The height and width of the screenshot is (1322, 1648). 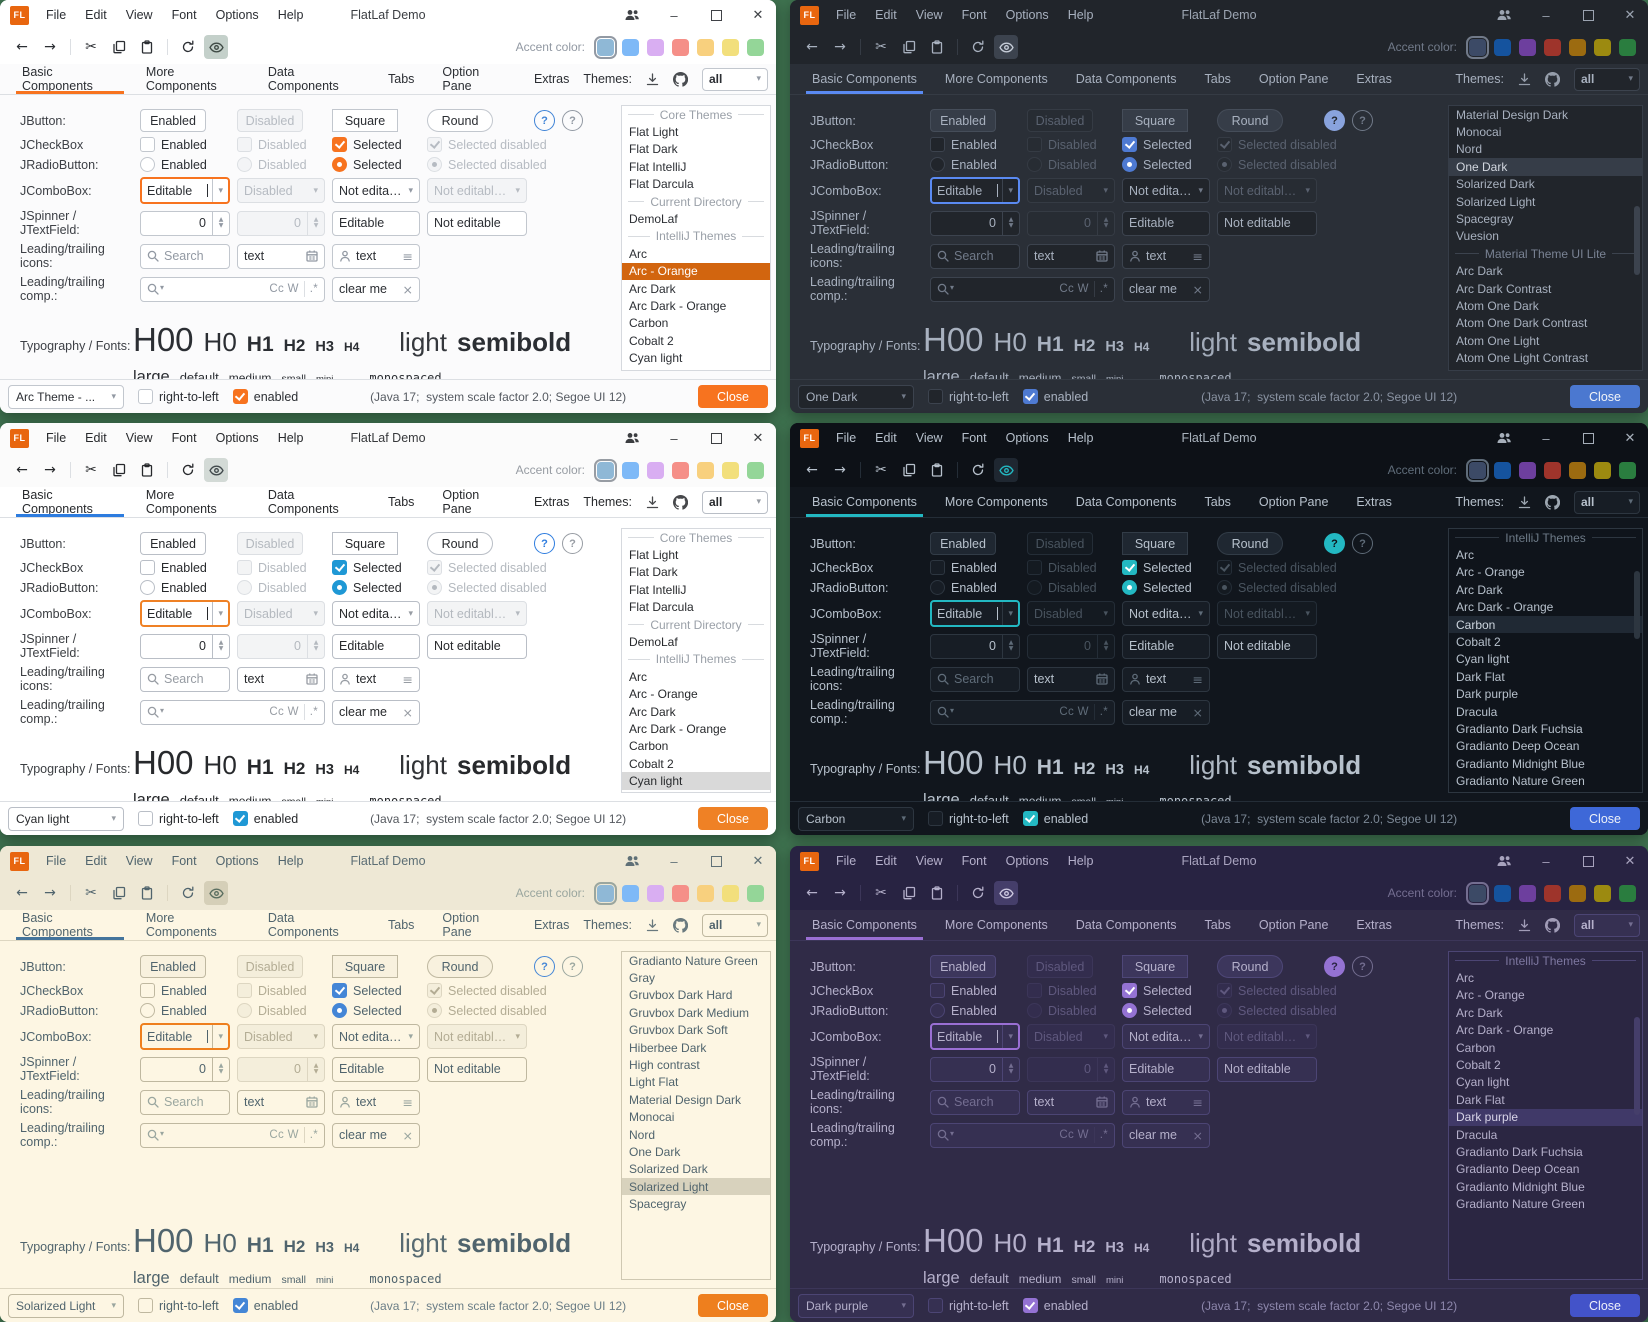 What do you see at coordinates (1487, 694) in the screenshot?
I see `theme-list-item: Dark purple` at bounding box center [1487, 694].